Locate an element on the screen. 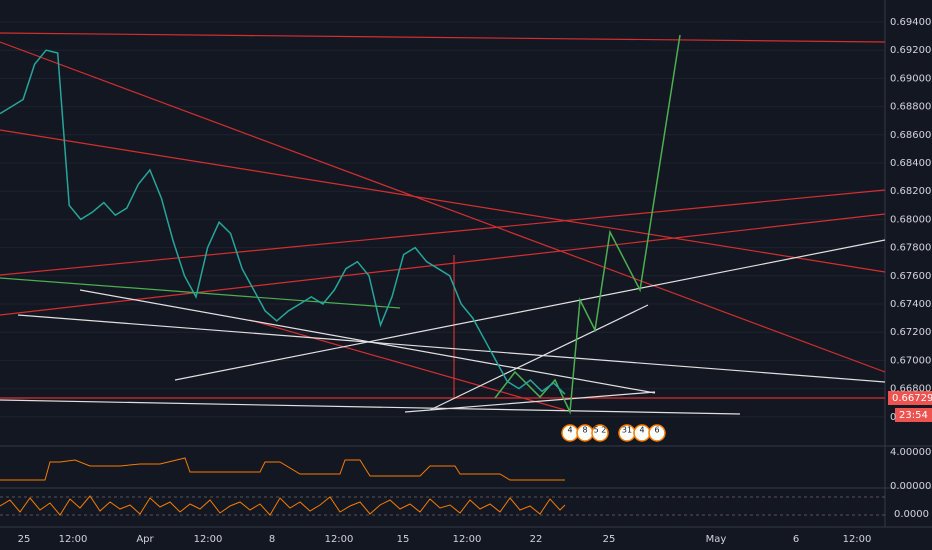  time-axis-label: 15 is located at coordinates (403, 539).